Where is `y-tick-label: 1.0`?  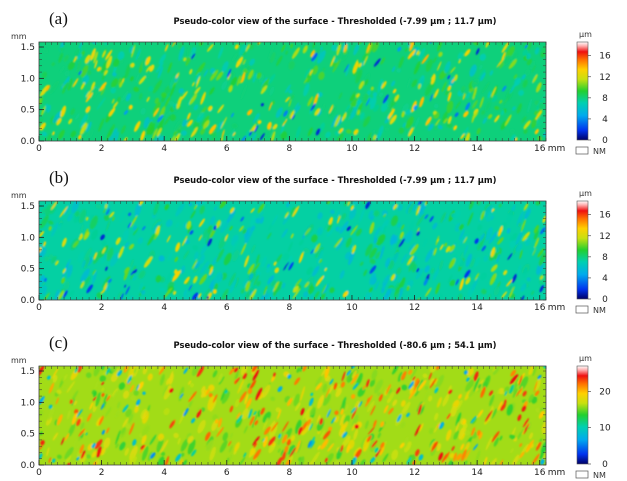
y-tick-label: 1.0 is located at coordinates (28, 79).